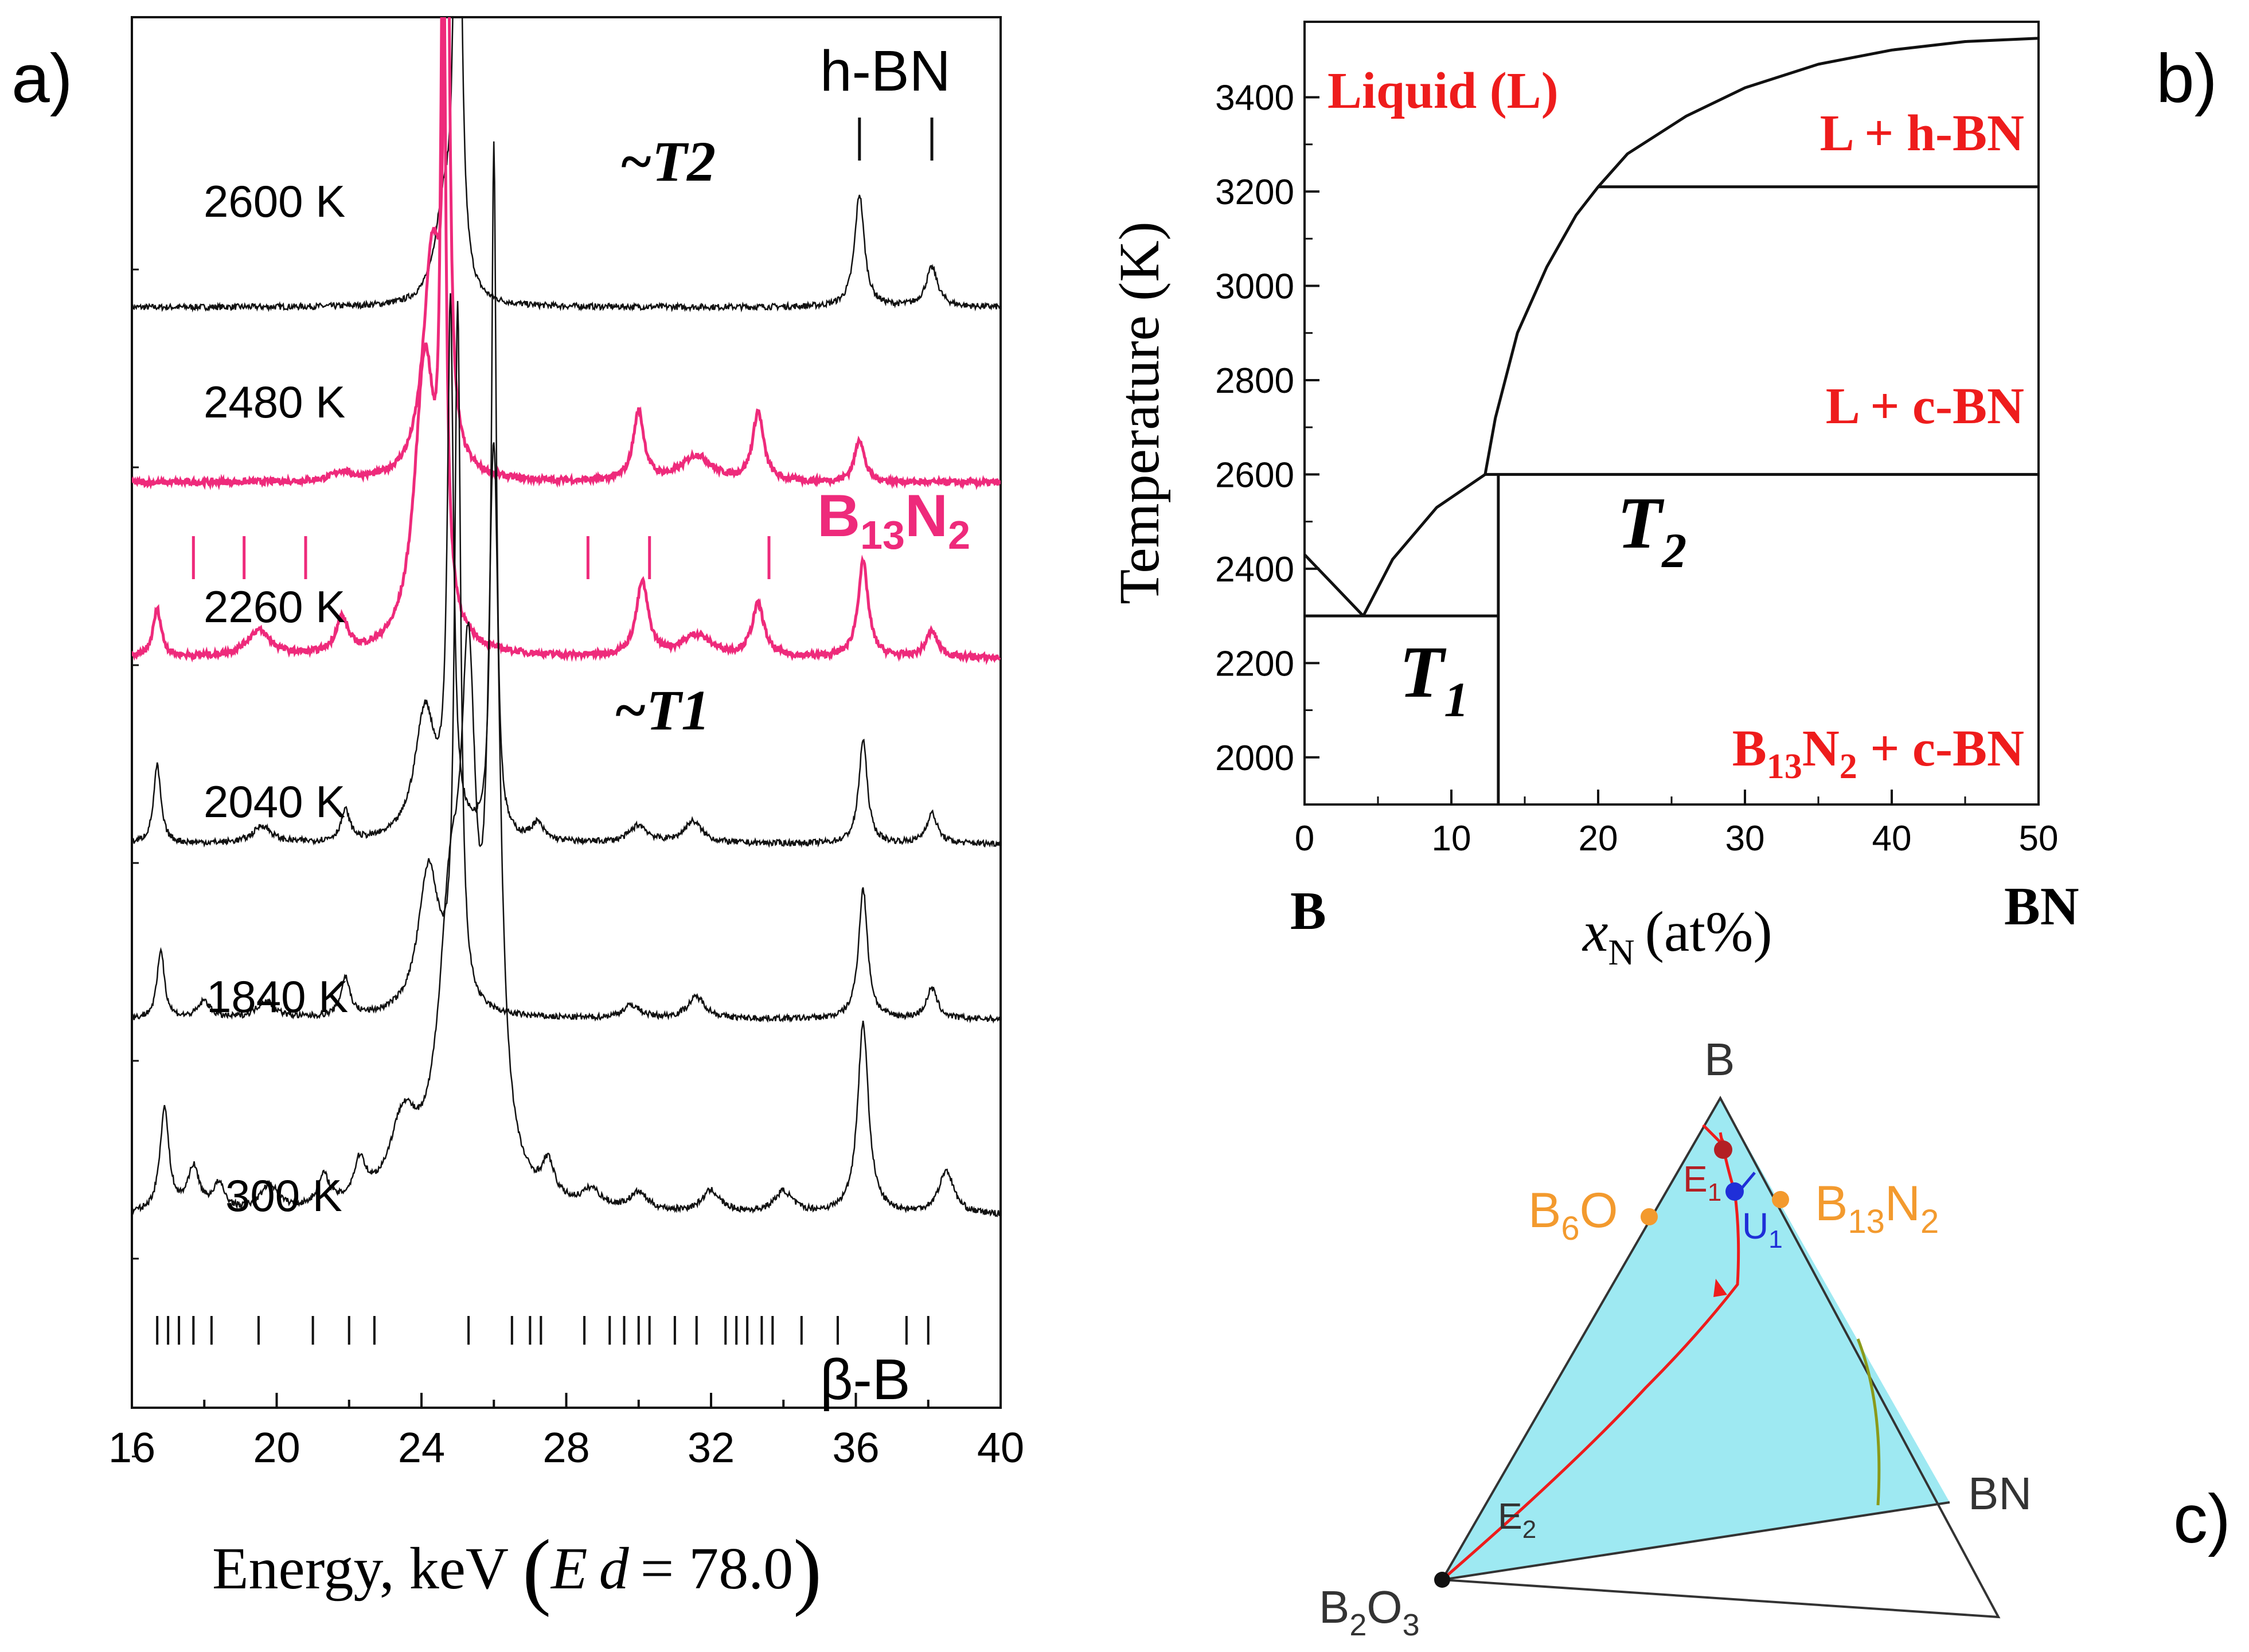 Image resolution: width=2249 pixels, height=1652 pixels. Describe the element at coordinates (896, 139) in the screenshot. I see `hbn-reflection-ticks` at that location.